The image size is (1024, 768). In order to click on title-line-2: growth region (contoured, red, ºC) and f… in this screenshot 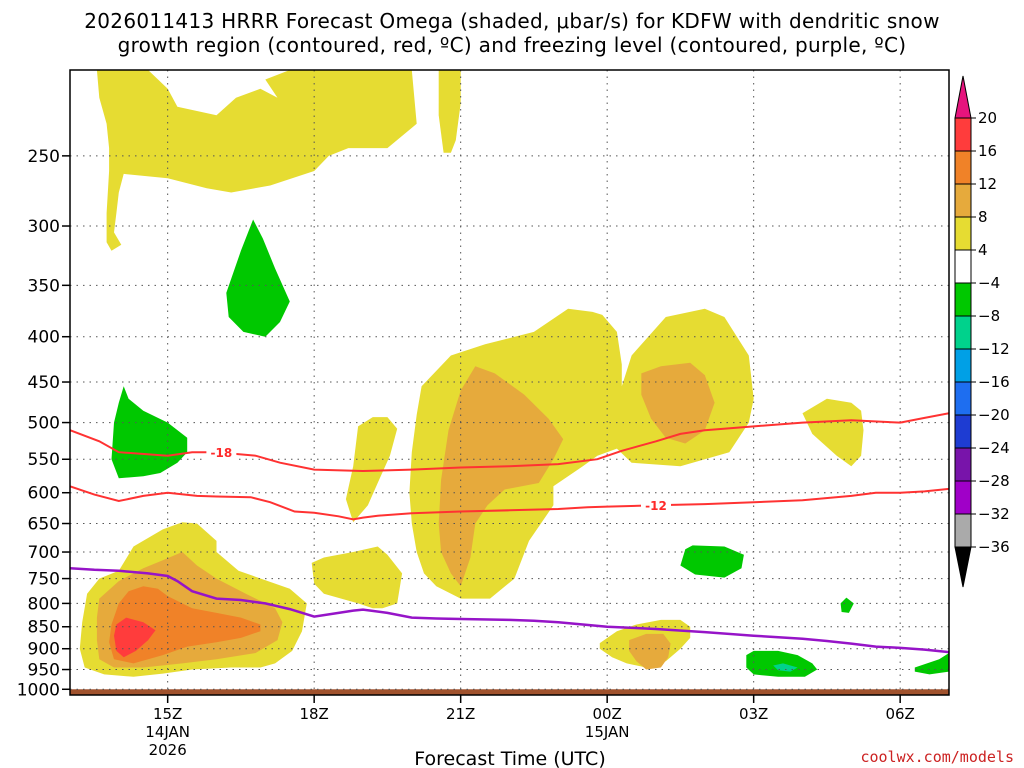, I will do `click(512, 45)`.